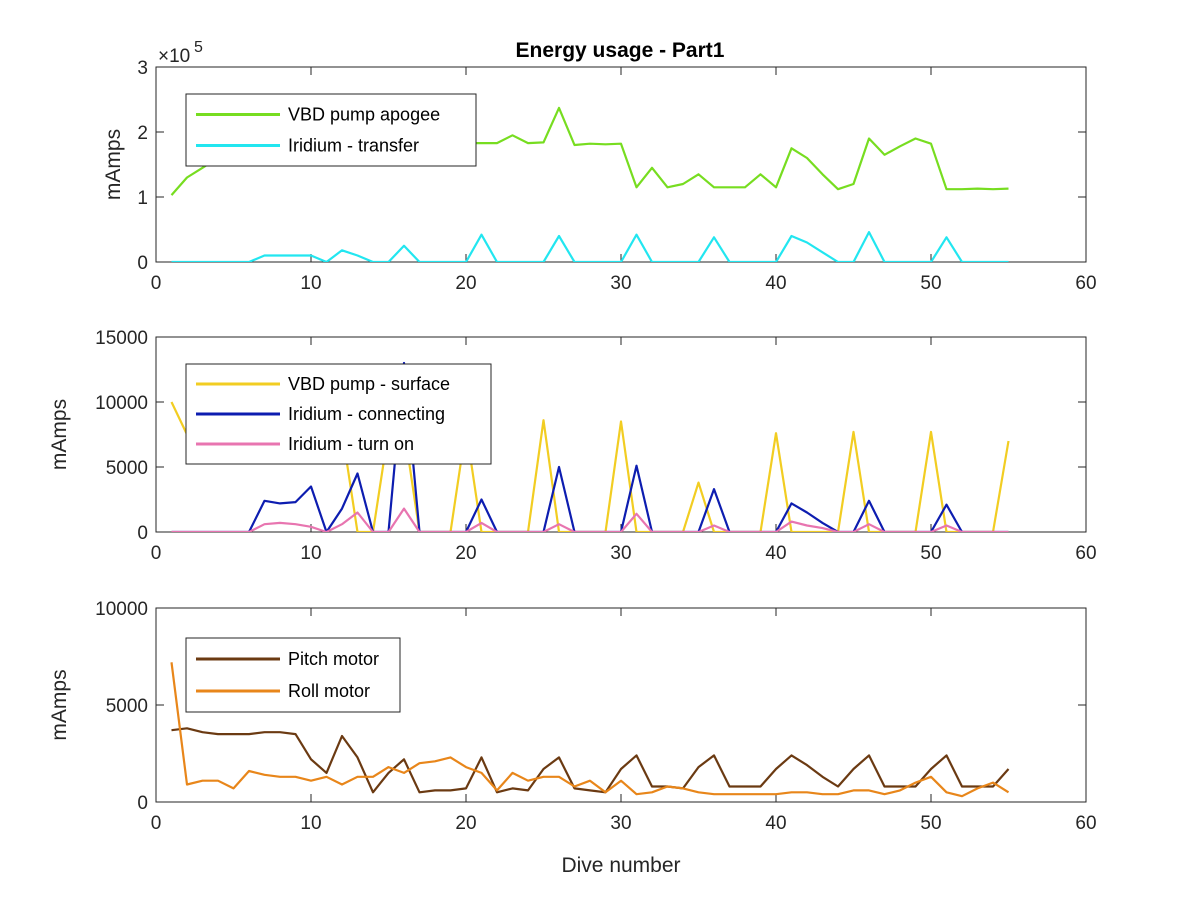 This screenshot has height=900, width=1200. Describe the element at coordinates (351, 444) in the screenshot. I see `legend-label: Iridium - turn on` at that location.